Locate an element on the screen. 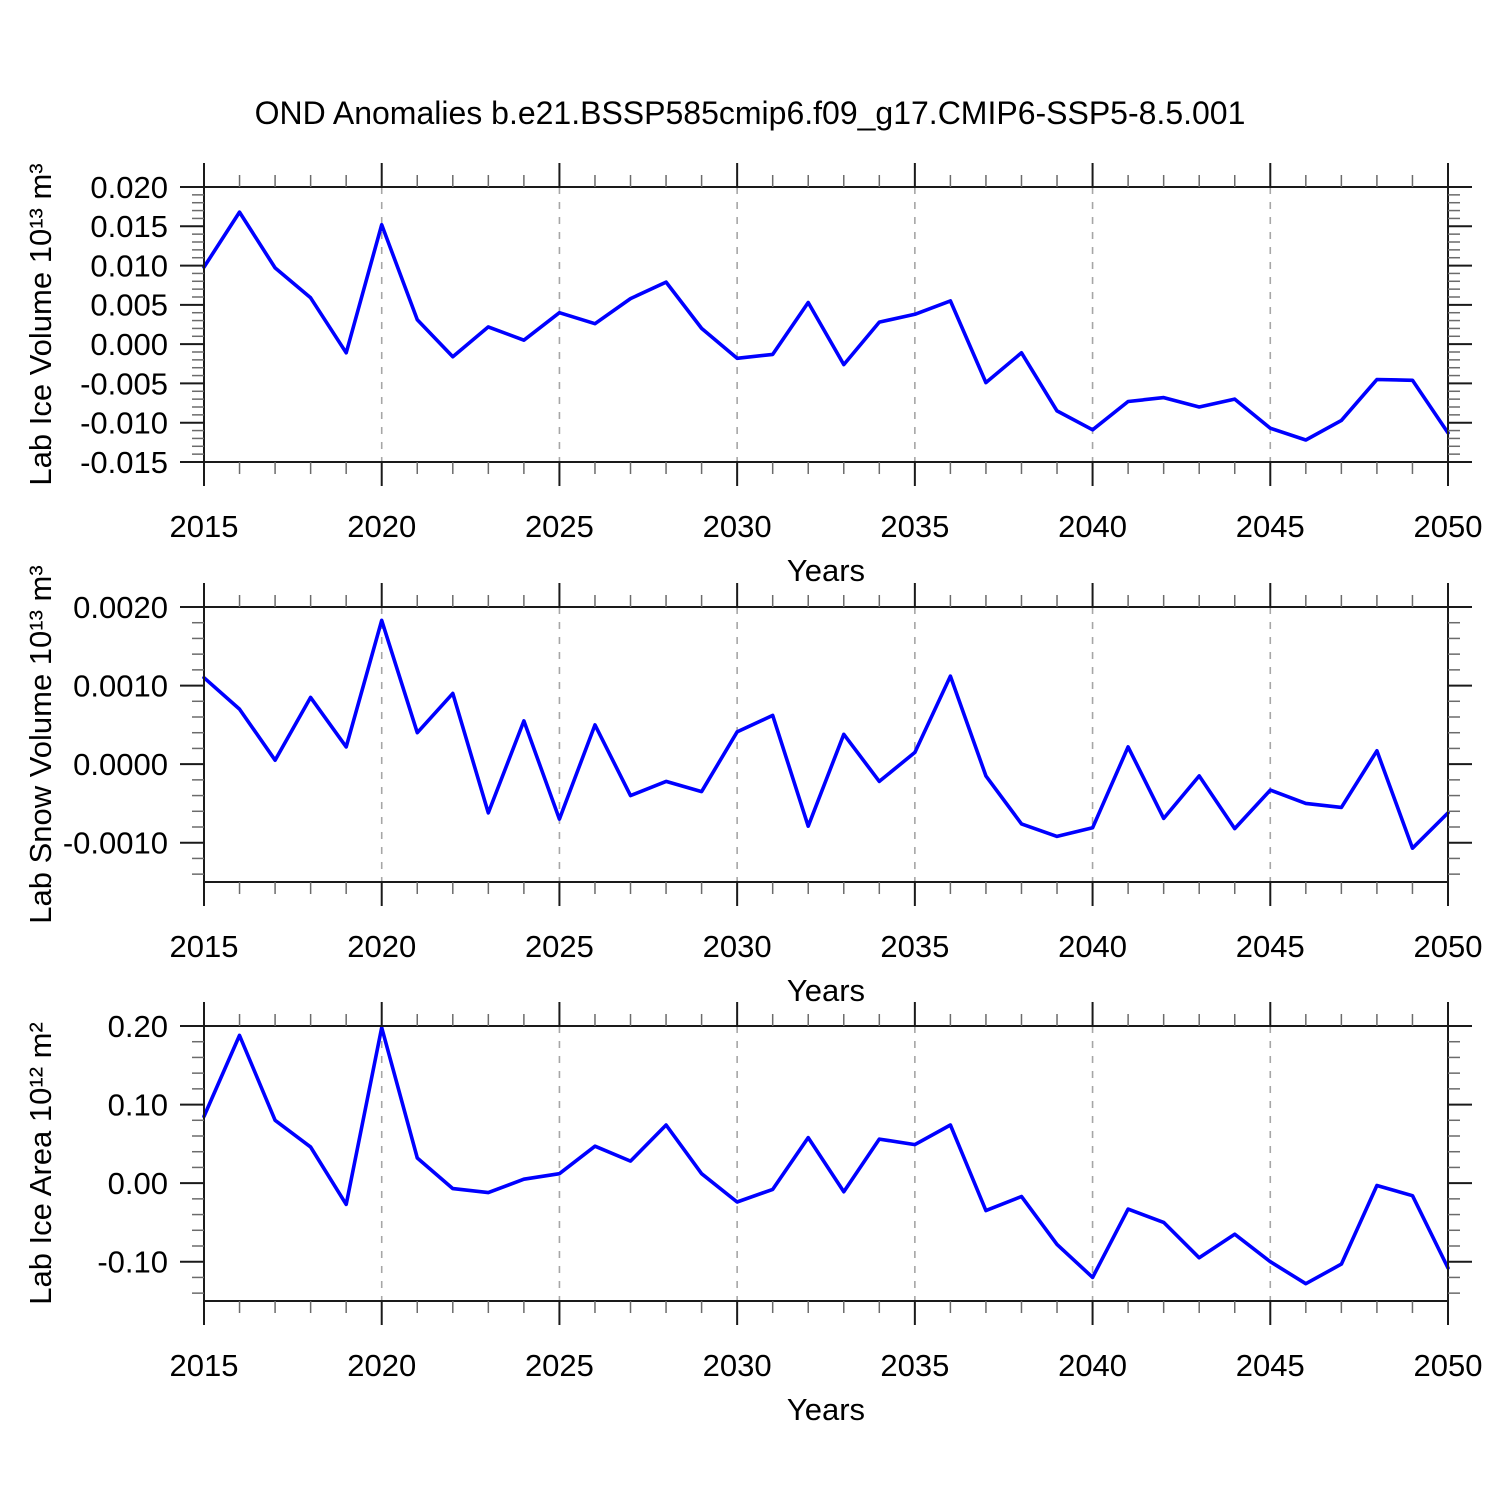 The height and width of the screenshot is (1500, 1500). y-tick-label: -0.0010 is located at coordinates (115, 843).